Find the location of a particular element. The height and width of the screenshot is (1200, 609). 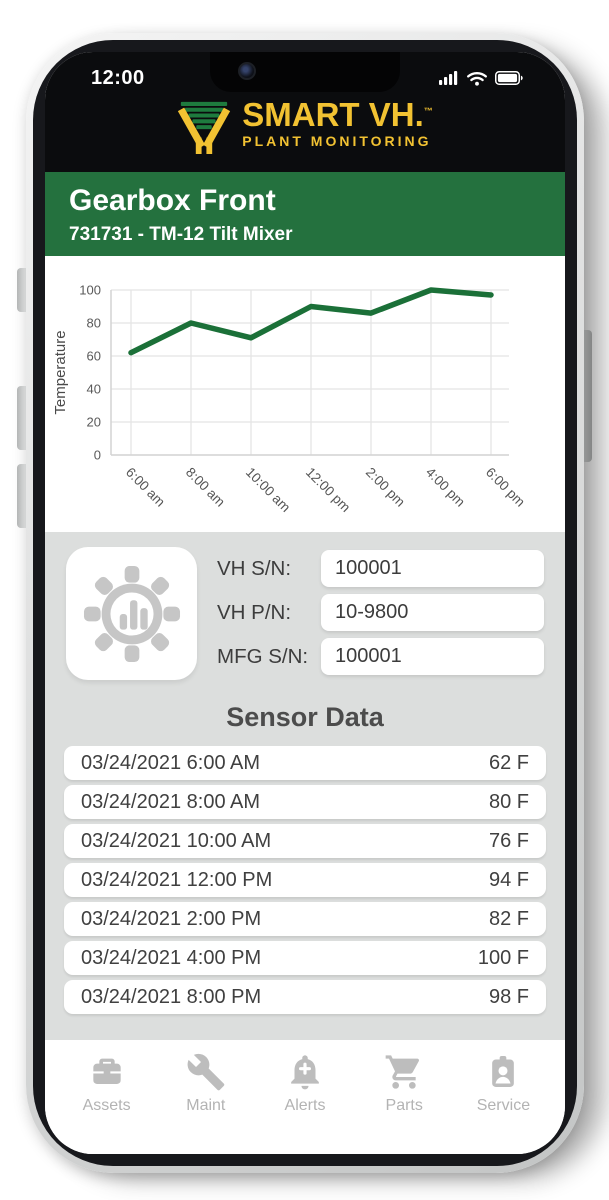

sensor-data-title: Sensor Data is located at coordinates (305, 717).